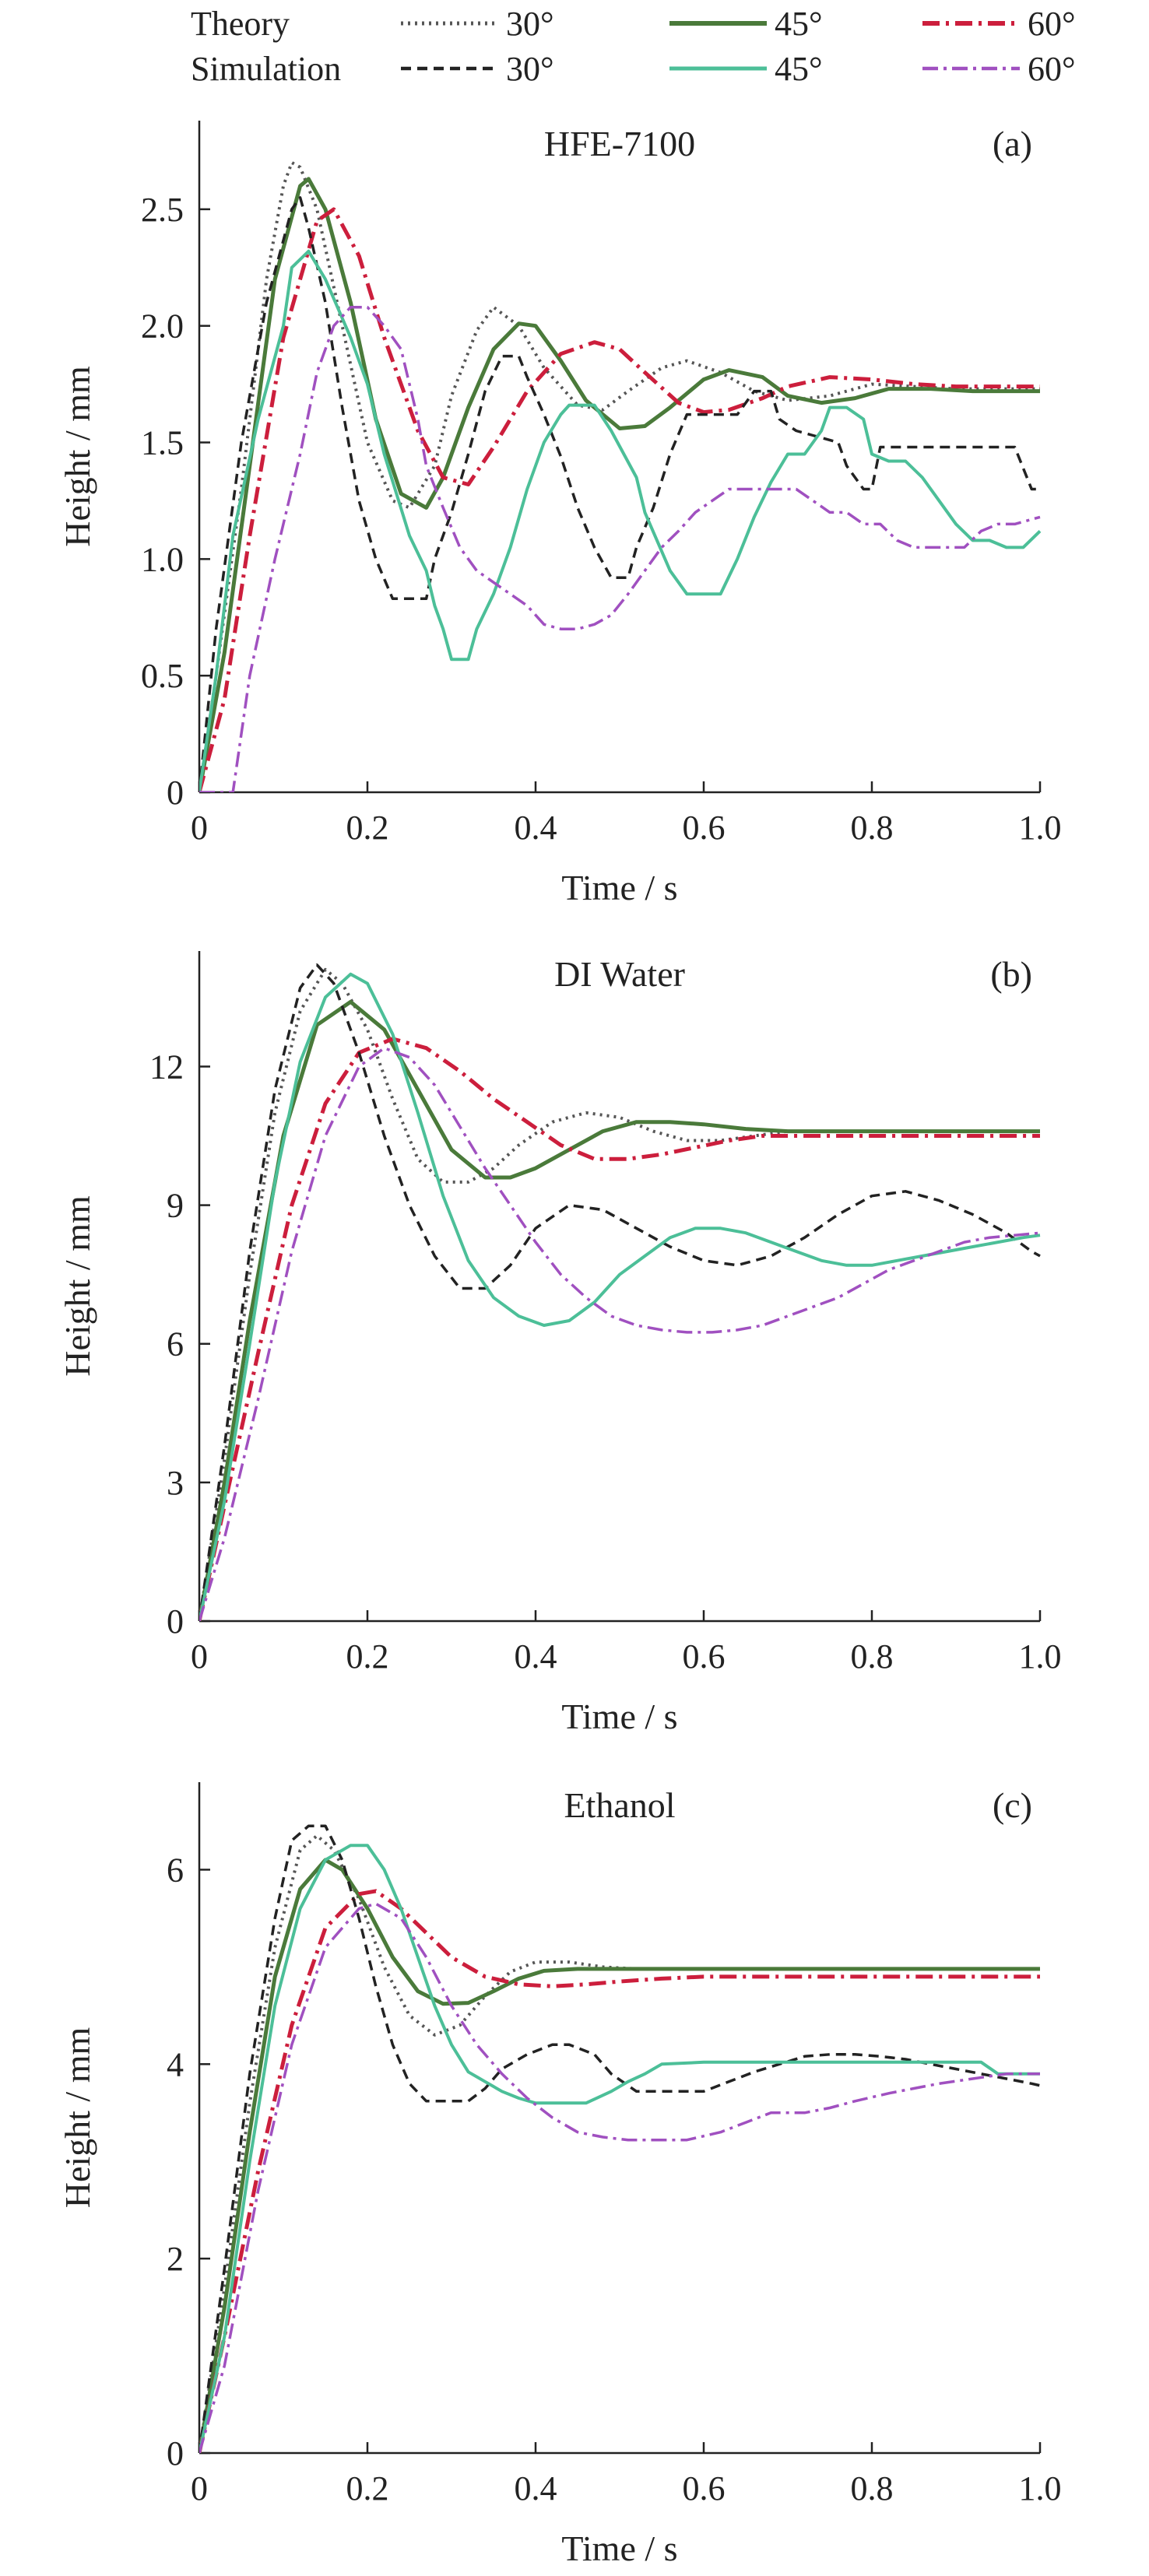  What do you see at coordinates (530, 24) in the screenshot?
I see `legend-label-theory_30: 30°` at bounding box center [530, 24].